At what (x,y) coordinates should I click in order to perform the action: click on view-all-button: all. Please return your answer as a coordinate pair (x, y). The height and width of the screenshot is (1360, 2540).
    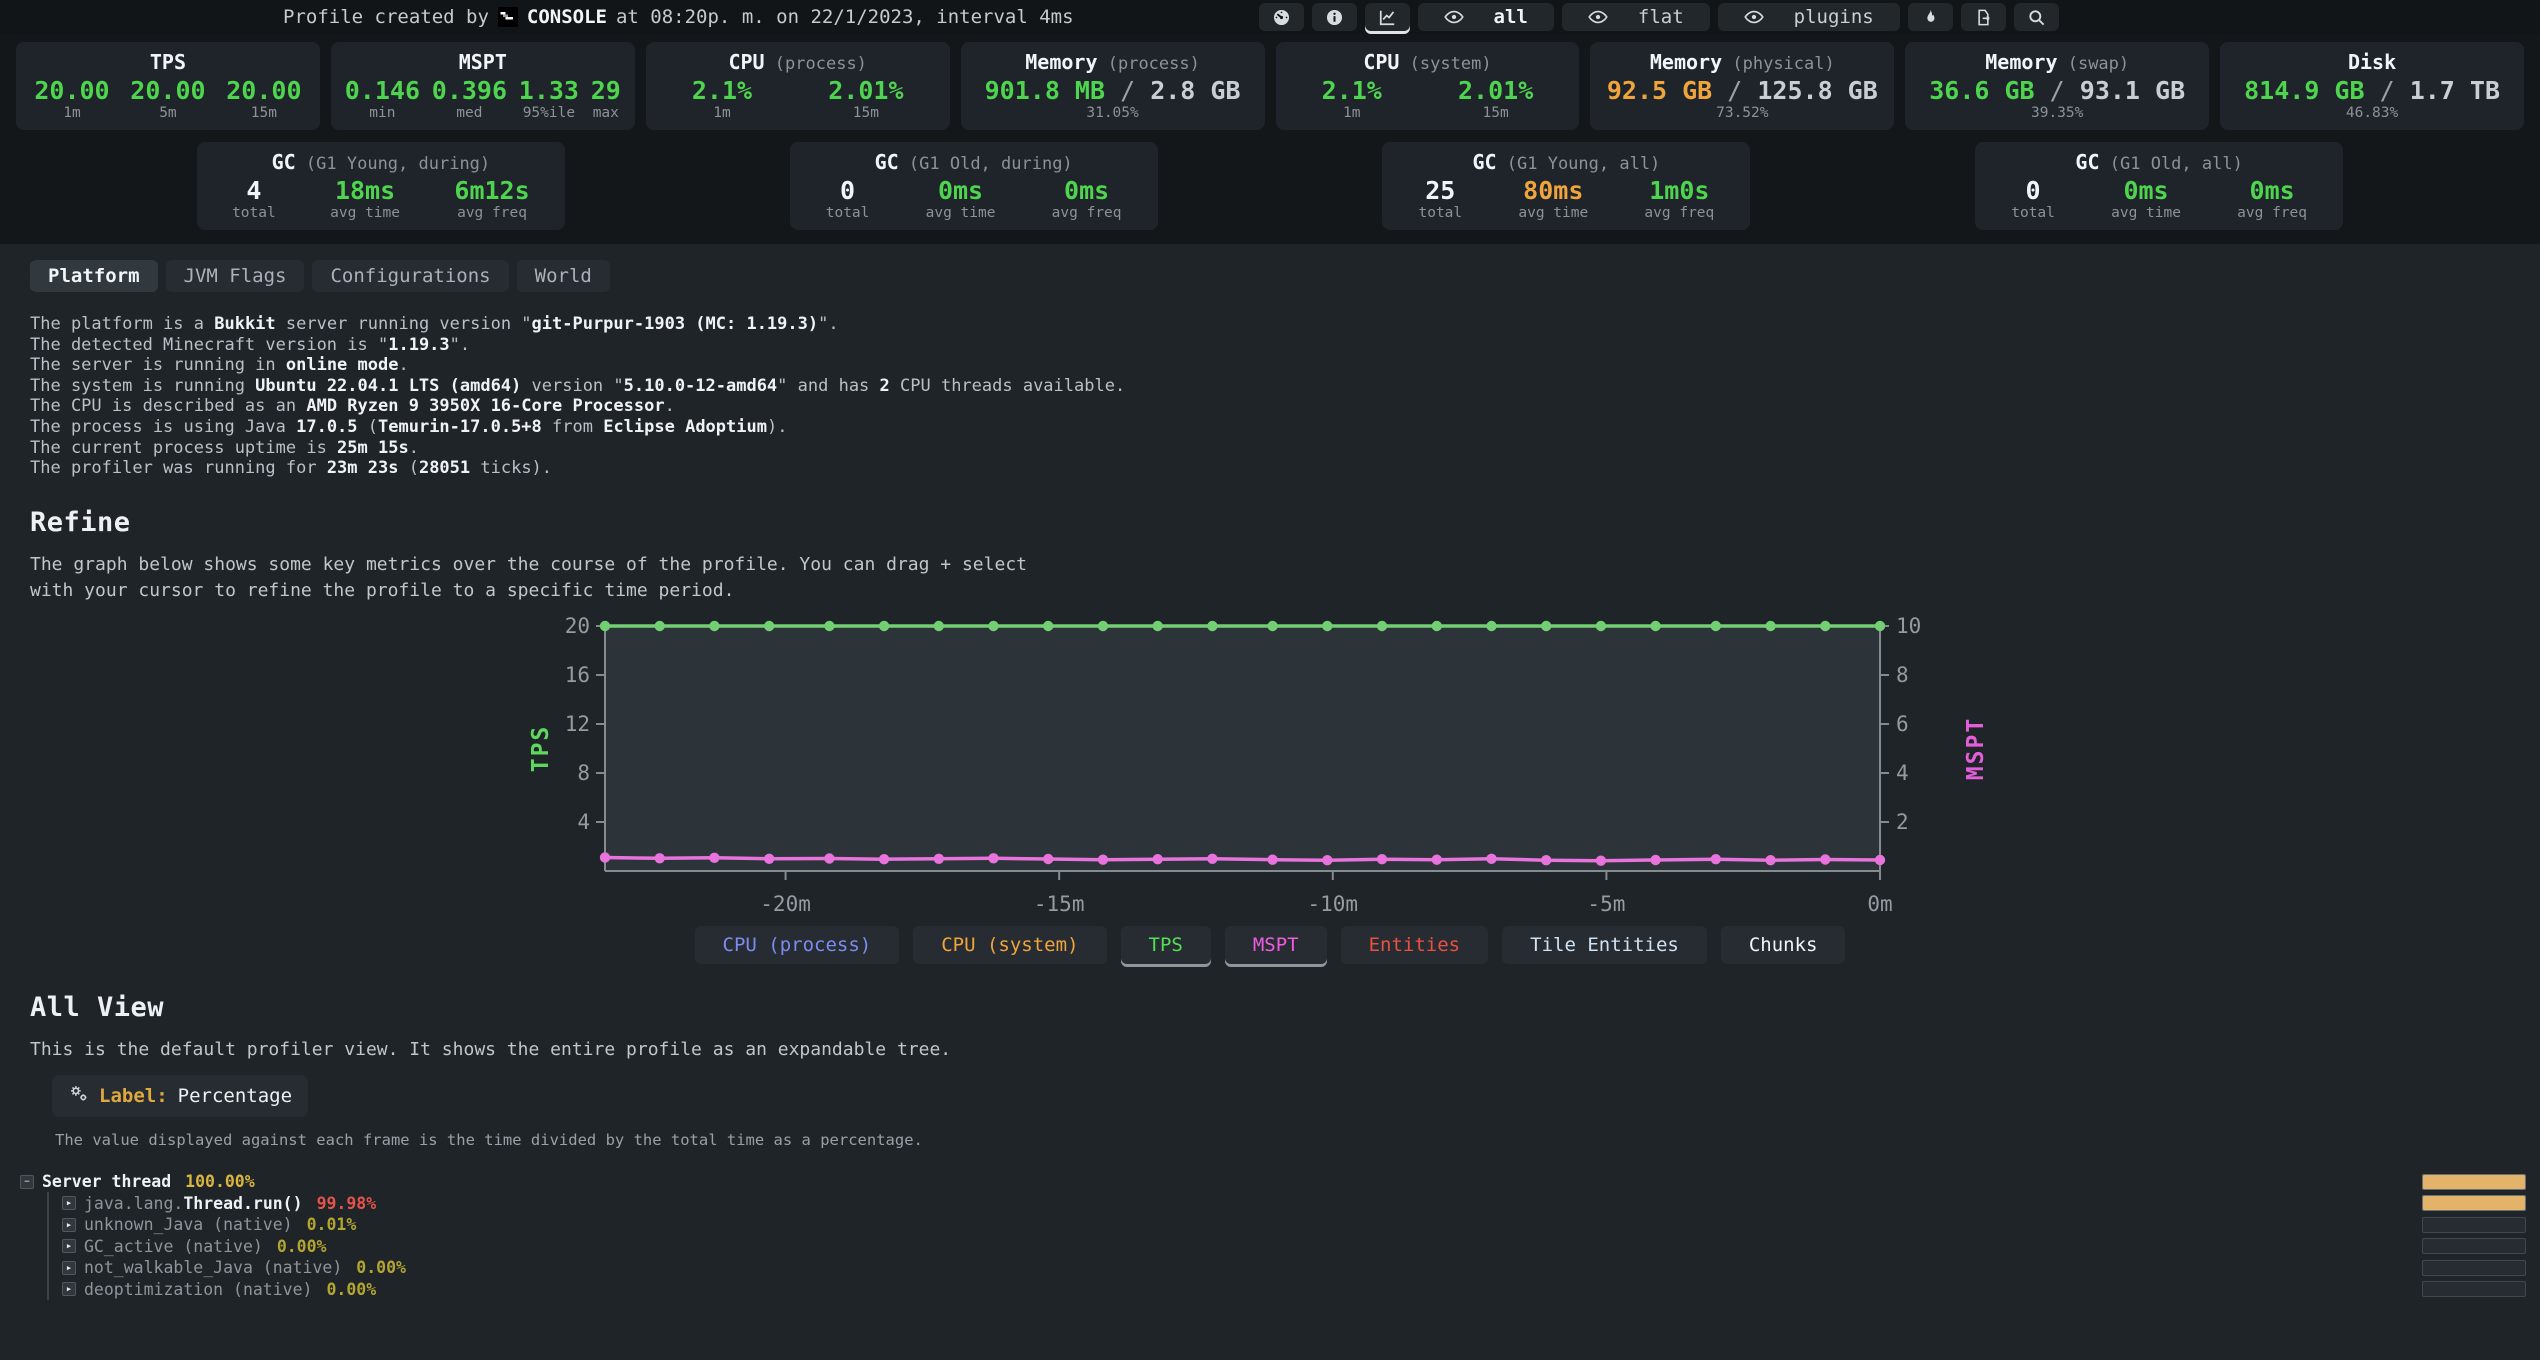
    Looking at the image, I should click on (1485, 17).